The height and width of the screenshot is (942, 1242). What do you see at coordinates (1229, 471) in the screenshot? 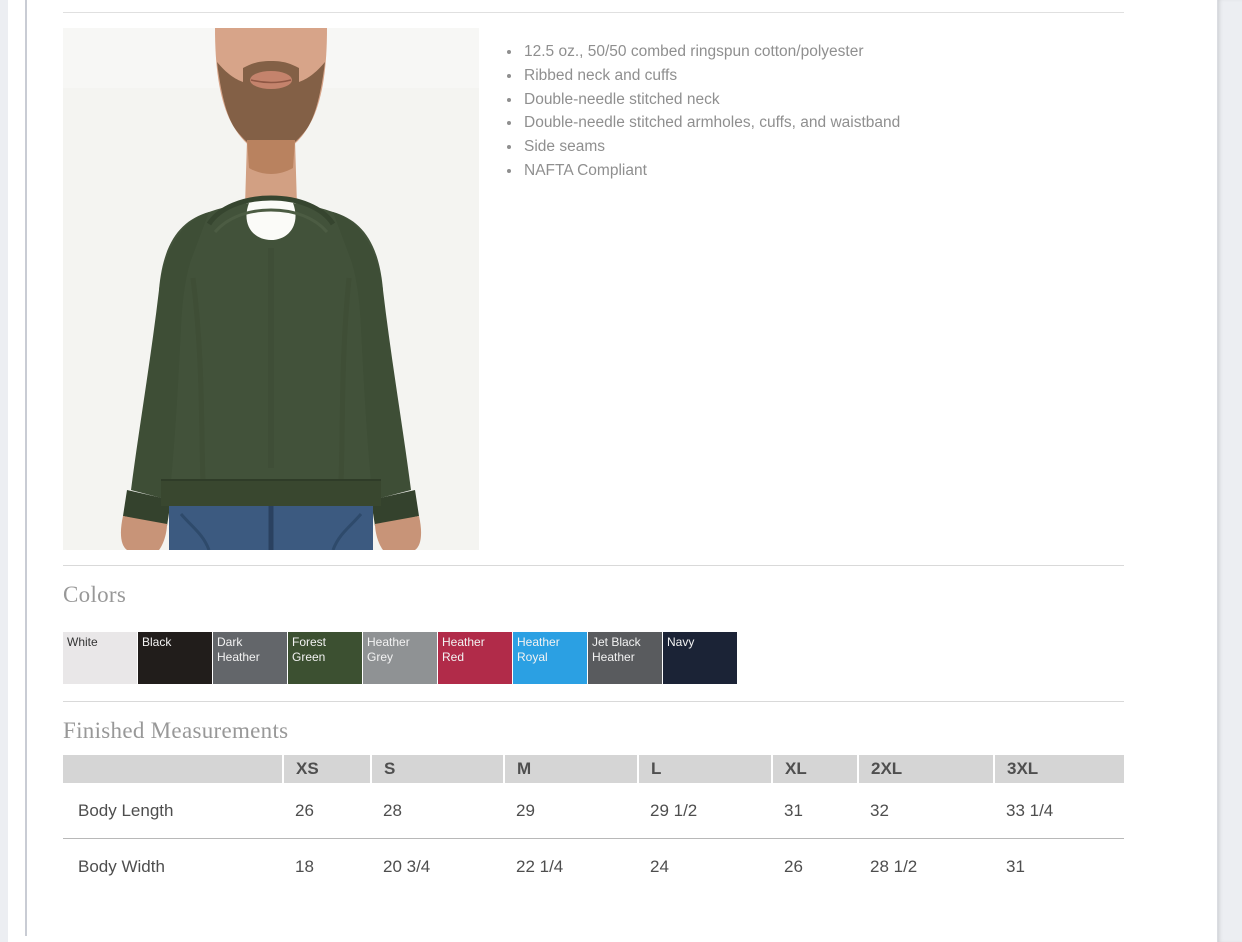
I see `page-gutter-right` at bounding box center [1229, 471].